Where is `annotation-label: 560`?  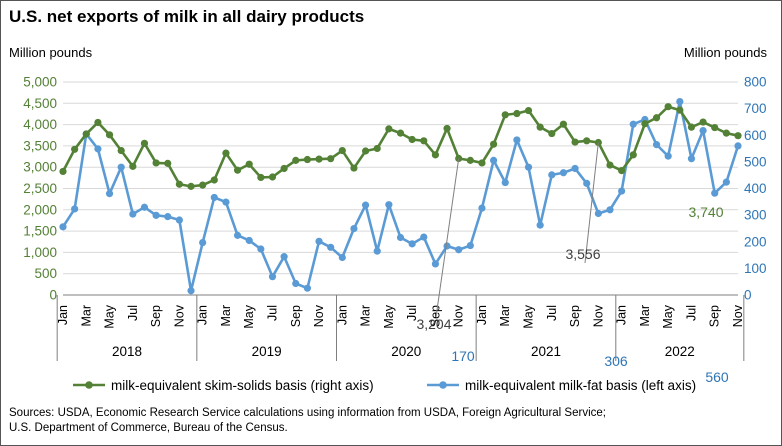
annotation-label: 560 is located at coordinates (717, 377).